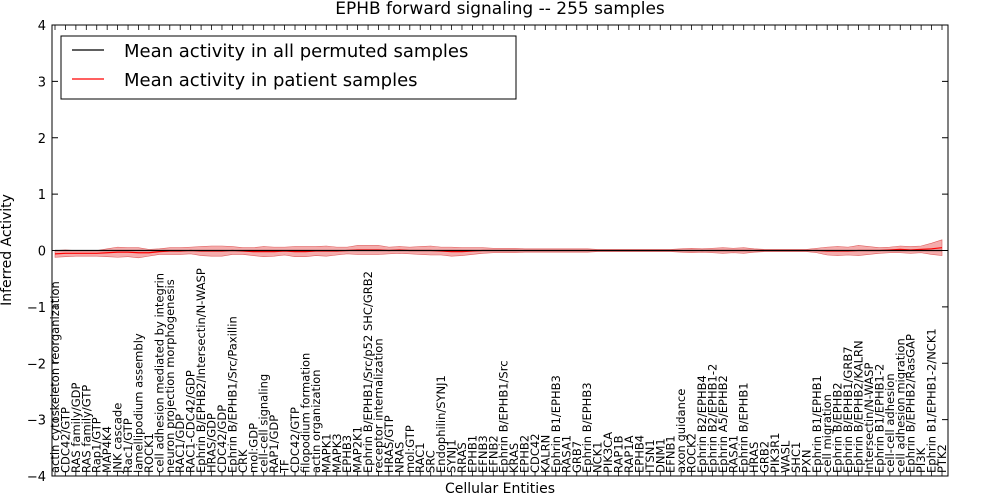 This screenshot has height=500, width=1000. Describe the element at coordinates (149, 453) in the screenshot. I see `entity-label: ROCK1` at that location.